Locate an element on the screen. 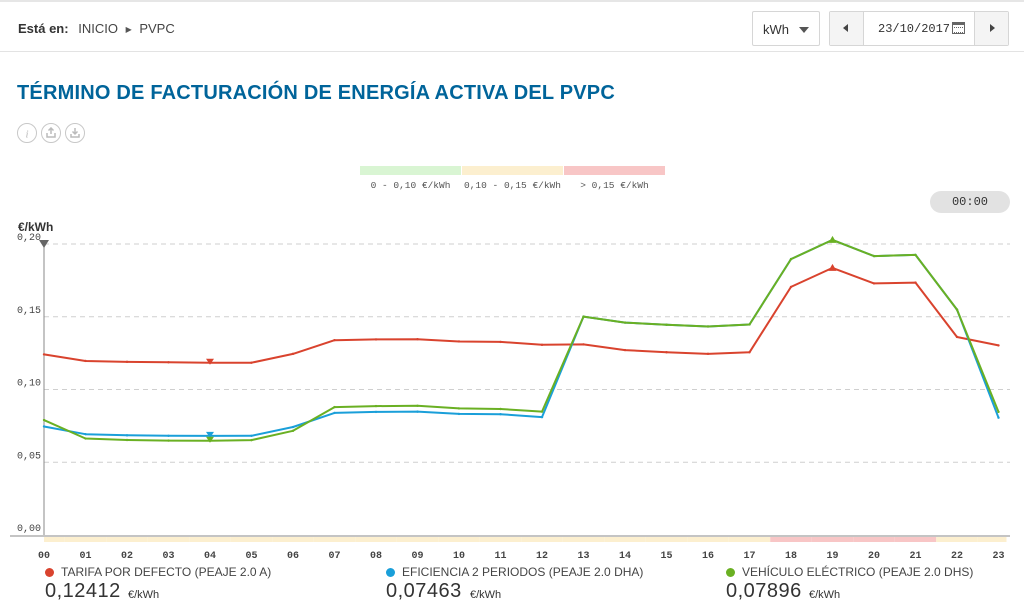  y-tick-label: 0,05 is located at coordinates (29, 456).